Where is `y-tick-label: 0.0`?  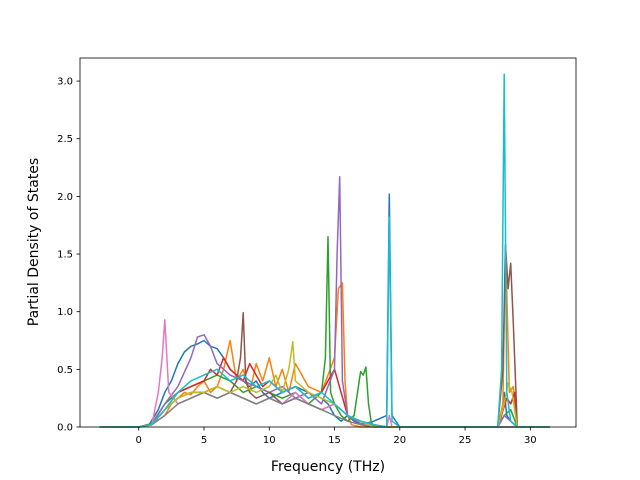
y-tick-label: 0.0 is located at coordinates (65, 428).